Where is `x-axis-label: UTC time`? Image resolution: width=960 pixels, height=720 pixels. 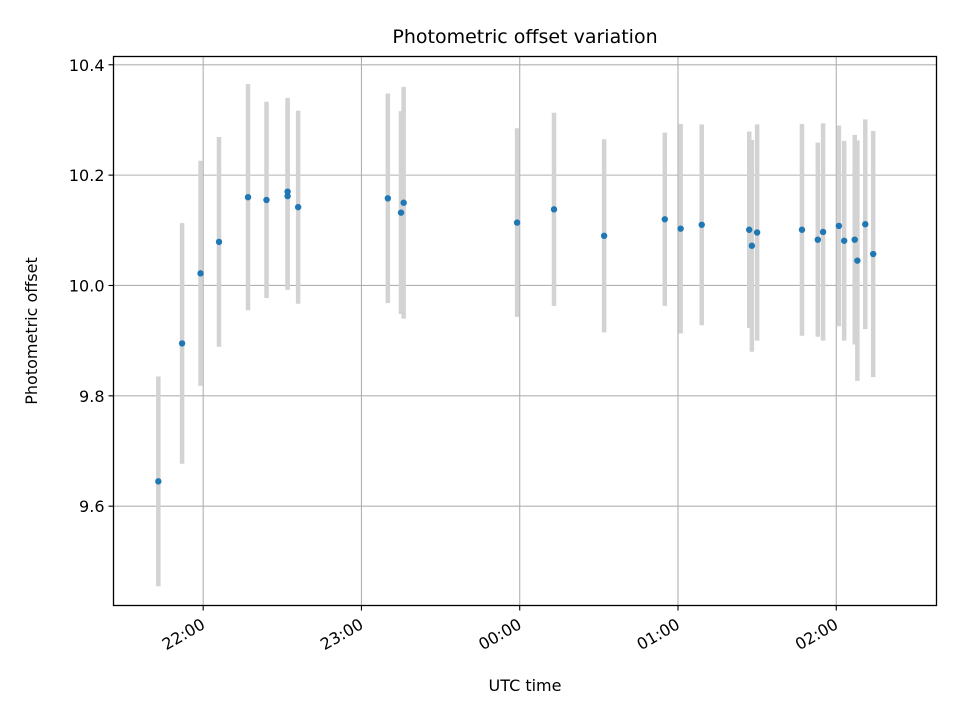 x-axis-label: UTC time is located at coordinates (525, 685).